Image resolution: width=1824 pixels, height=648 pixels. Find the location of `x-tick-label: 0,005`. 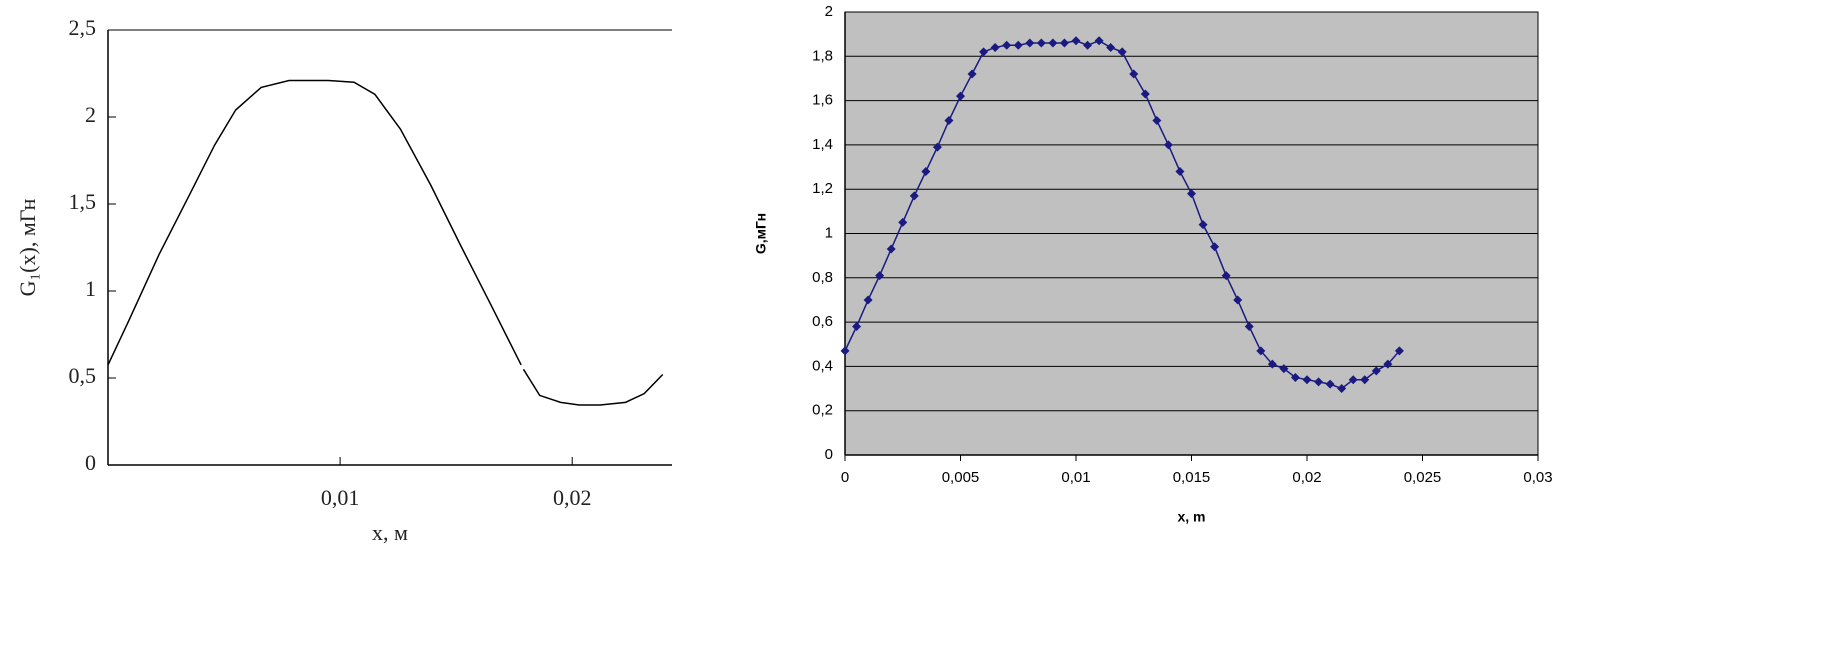

x-tick-label: 0,005 is located at coordinates (961, 477).